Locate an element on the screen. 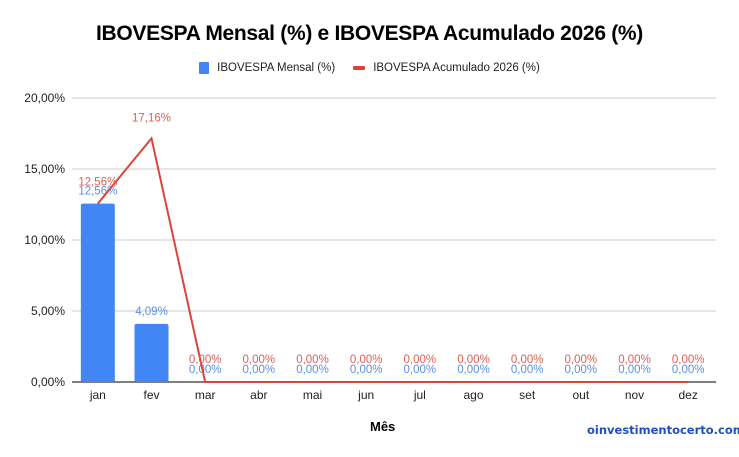 This screenshot has height=457, width=739. bar-series is located at coordinates (124, 292).